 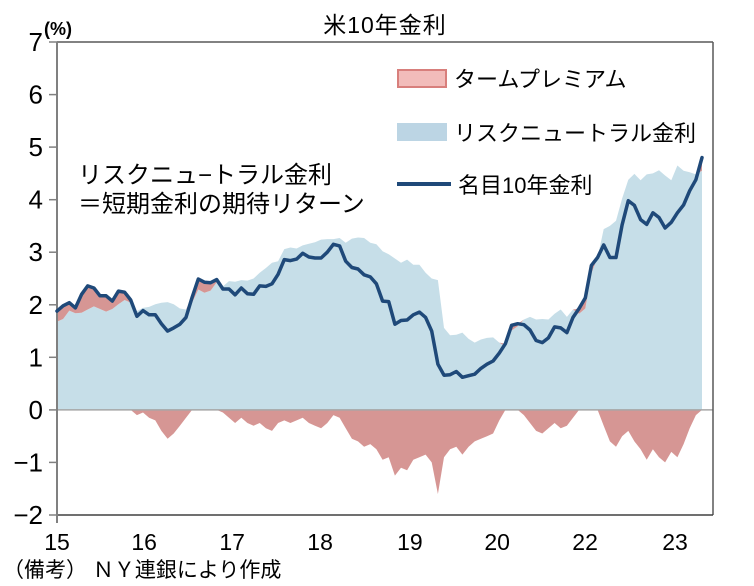 I want to click on x-tick-label: 18, so click(x=320, y=542).